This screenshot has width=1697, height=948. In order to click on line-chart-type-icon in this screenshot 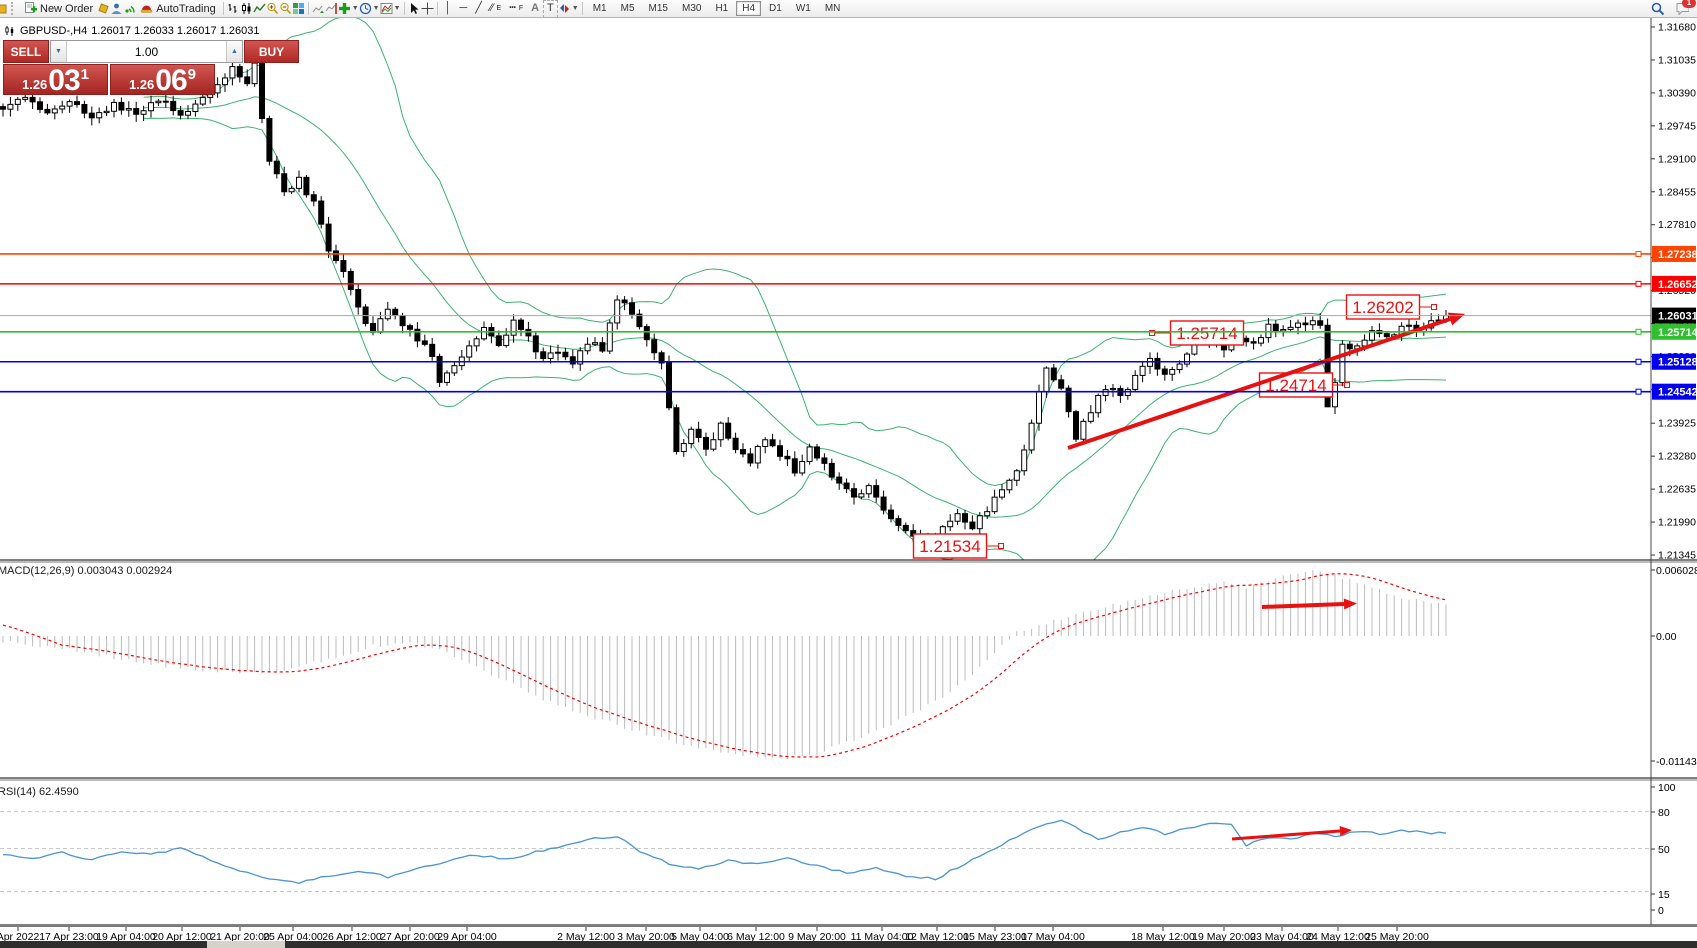, I will do `click(259, 8)`.